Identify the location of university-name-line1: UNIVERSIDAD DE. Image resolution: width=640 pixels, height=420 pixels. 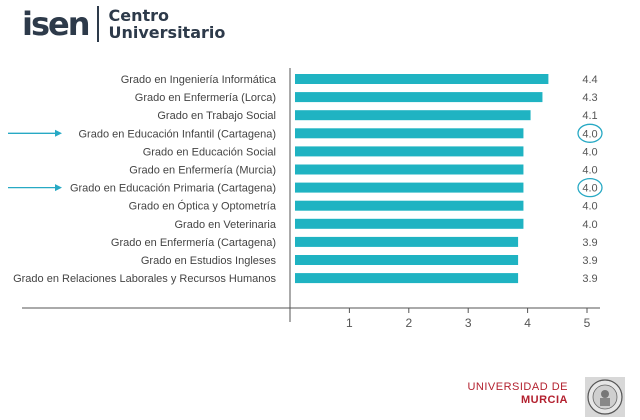
(517, 387).